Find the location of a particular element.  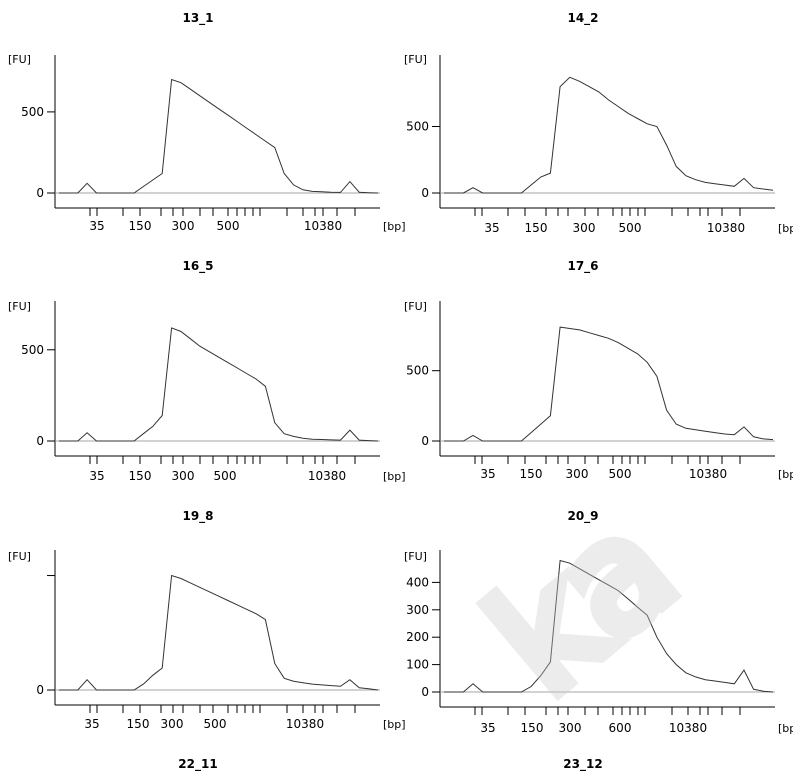

chart-title: 19_8 is located at coordinates (197, 516).